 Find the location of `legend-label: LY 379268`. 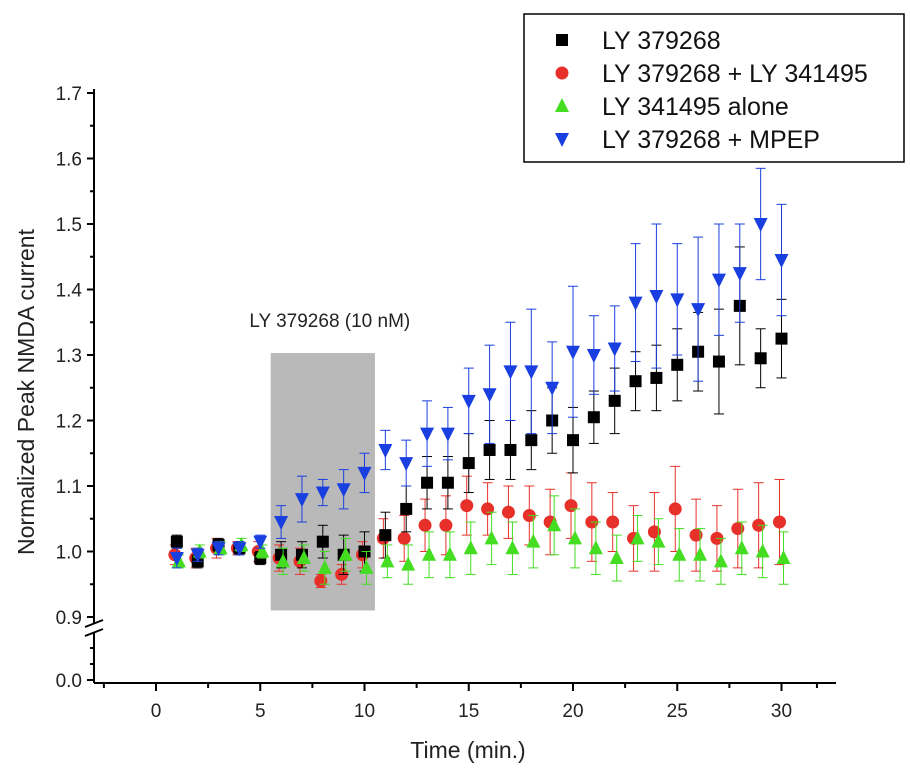

legend-label: LY 379268 is located at coordinates (661, 41).